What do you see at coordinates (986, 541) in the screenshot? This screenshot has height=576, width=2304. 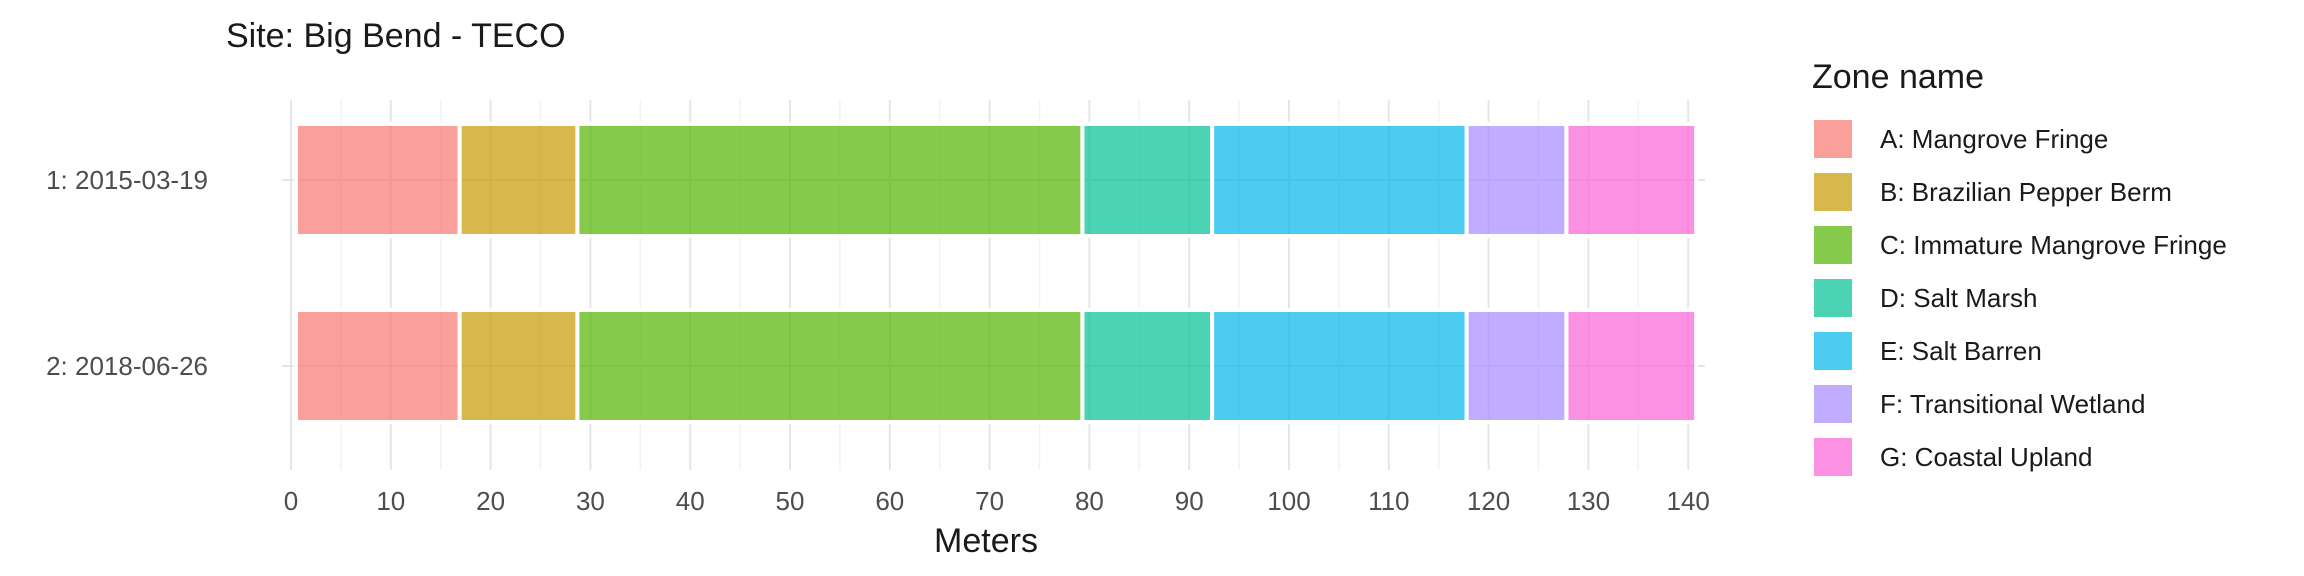 I see `x-axis-label: Meters` at bounding box center [986, 541].